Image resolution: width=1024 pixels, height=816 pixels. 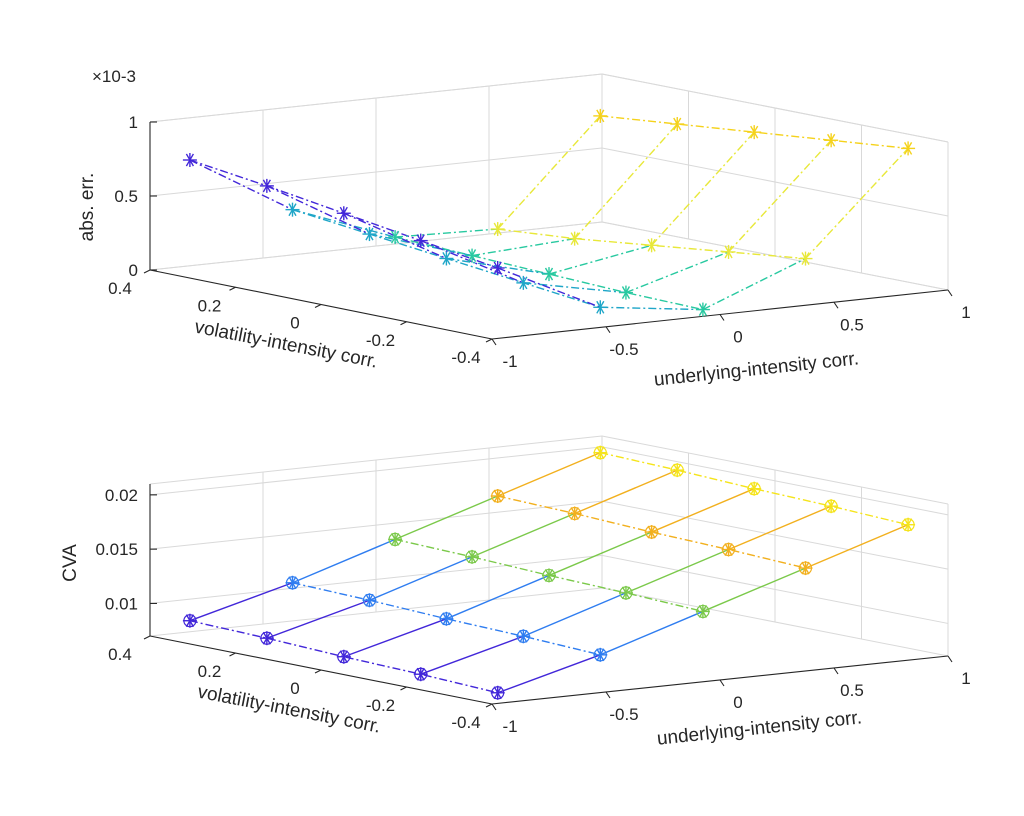 I want to click on y-tick-label: -0.5, so click(x=623, y=714).